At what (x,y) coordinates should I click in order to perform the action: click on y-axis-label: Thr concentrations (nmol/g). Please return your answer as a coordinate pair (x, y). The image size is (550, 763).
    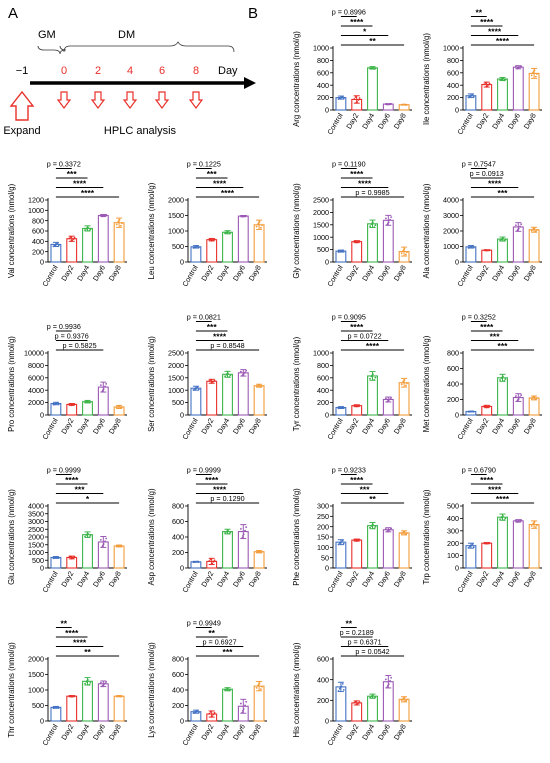
    Looking at the image, I should click on (11, 690).